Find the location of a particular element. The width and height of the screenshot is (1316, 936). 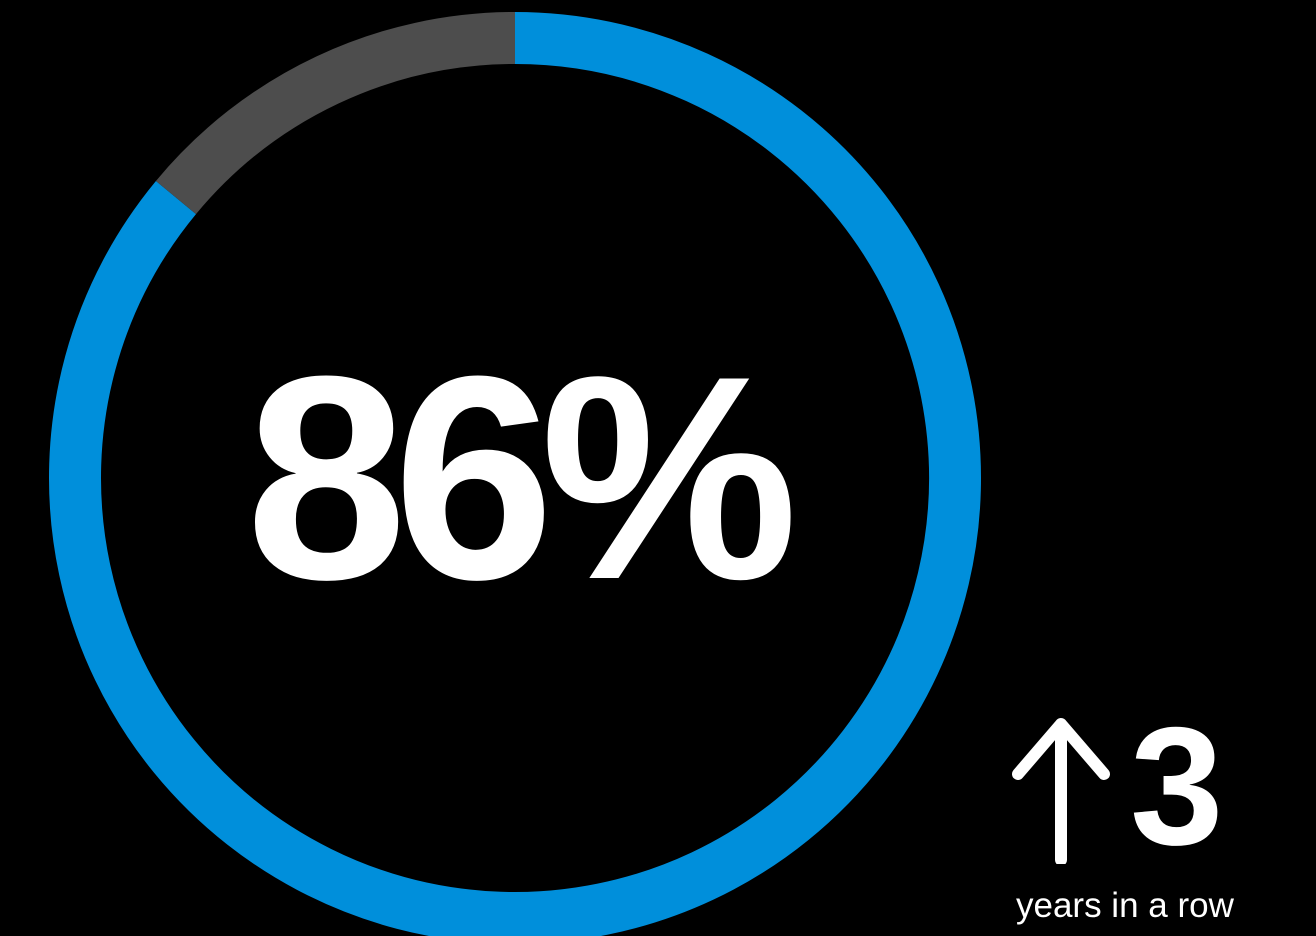

arrow-up-icon is located at coordinates (1061, 791).